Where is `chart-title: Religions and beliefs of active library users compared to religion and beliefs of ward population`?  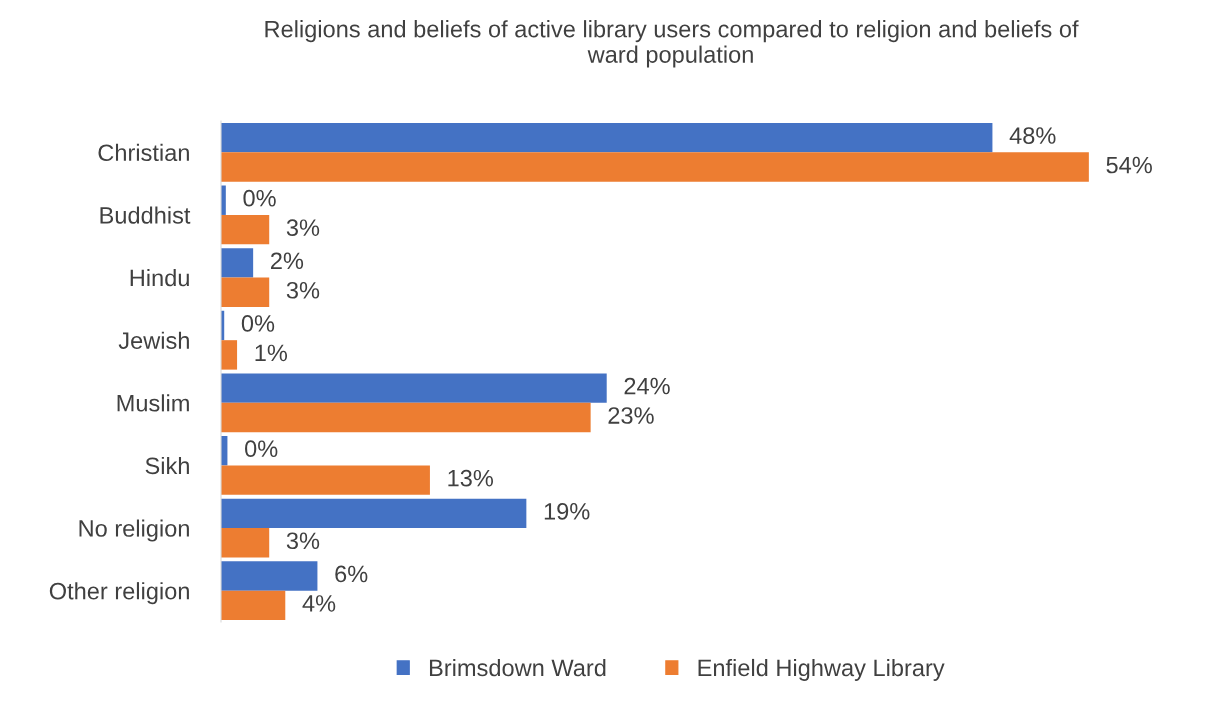 chart-title: Religions and beliefs of active library users compared to religion and beliefs of ward population is located at coordinates (672, 44).